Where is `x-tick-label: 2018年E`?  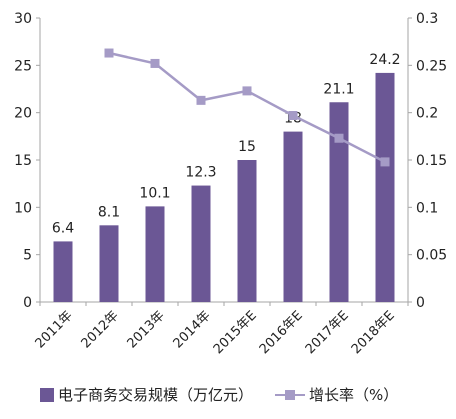 x-tick-label: 2018年E is located at coordinates (373, 332).